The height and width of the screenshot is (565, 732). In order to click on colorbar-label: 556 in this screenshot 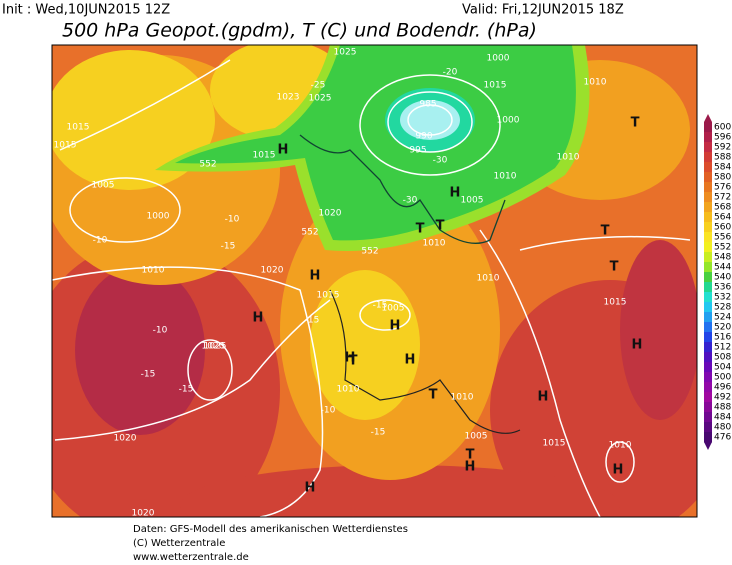, I will do `click(722, 238)`.